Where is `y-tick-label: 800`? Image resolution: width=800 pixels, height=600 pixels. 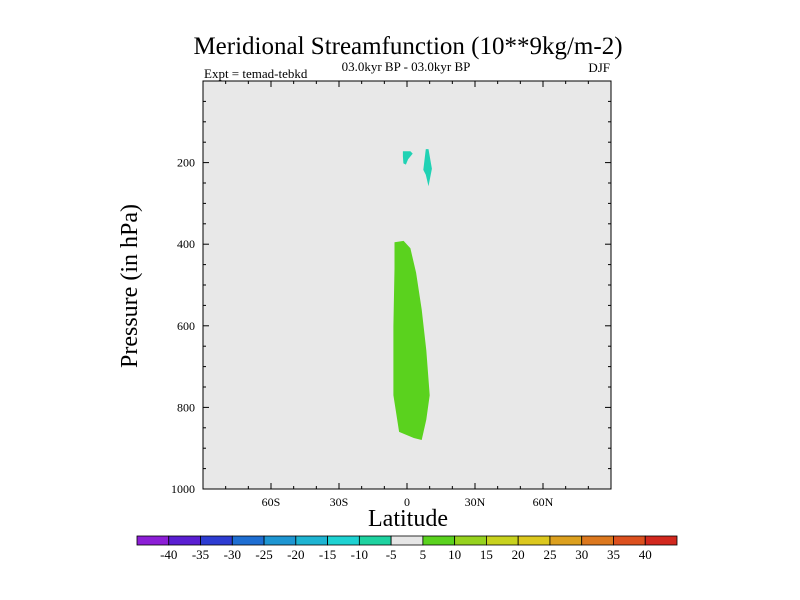
y-tick-label: 800 is located at coordinates (186, 407).